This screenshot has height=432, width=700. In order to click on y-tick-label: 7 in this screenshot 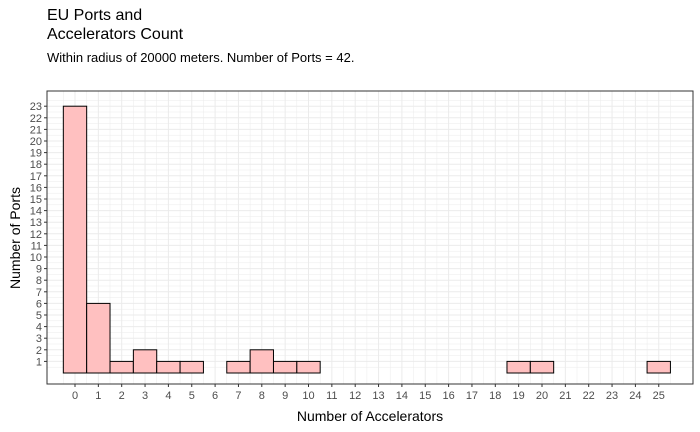, I will do `click(39, 293)`.